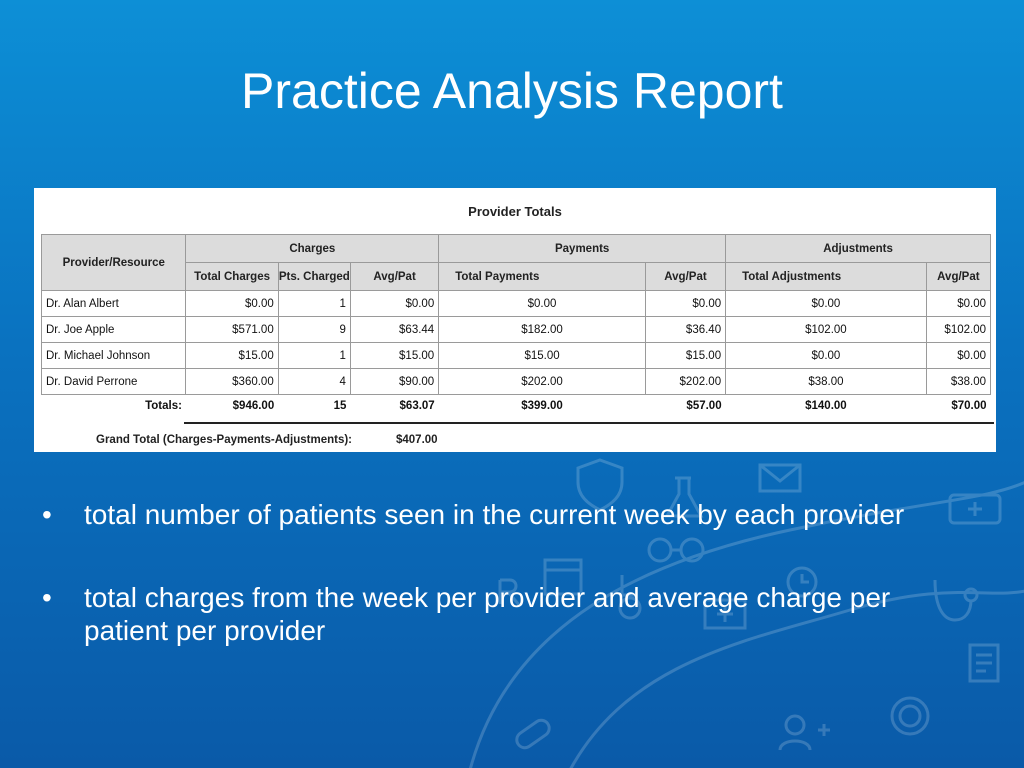  I want to click on cell-total-payments: $0.00, so click(542, 303).